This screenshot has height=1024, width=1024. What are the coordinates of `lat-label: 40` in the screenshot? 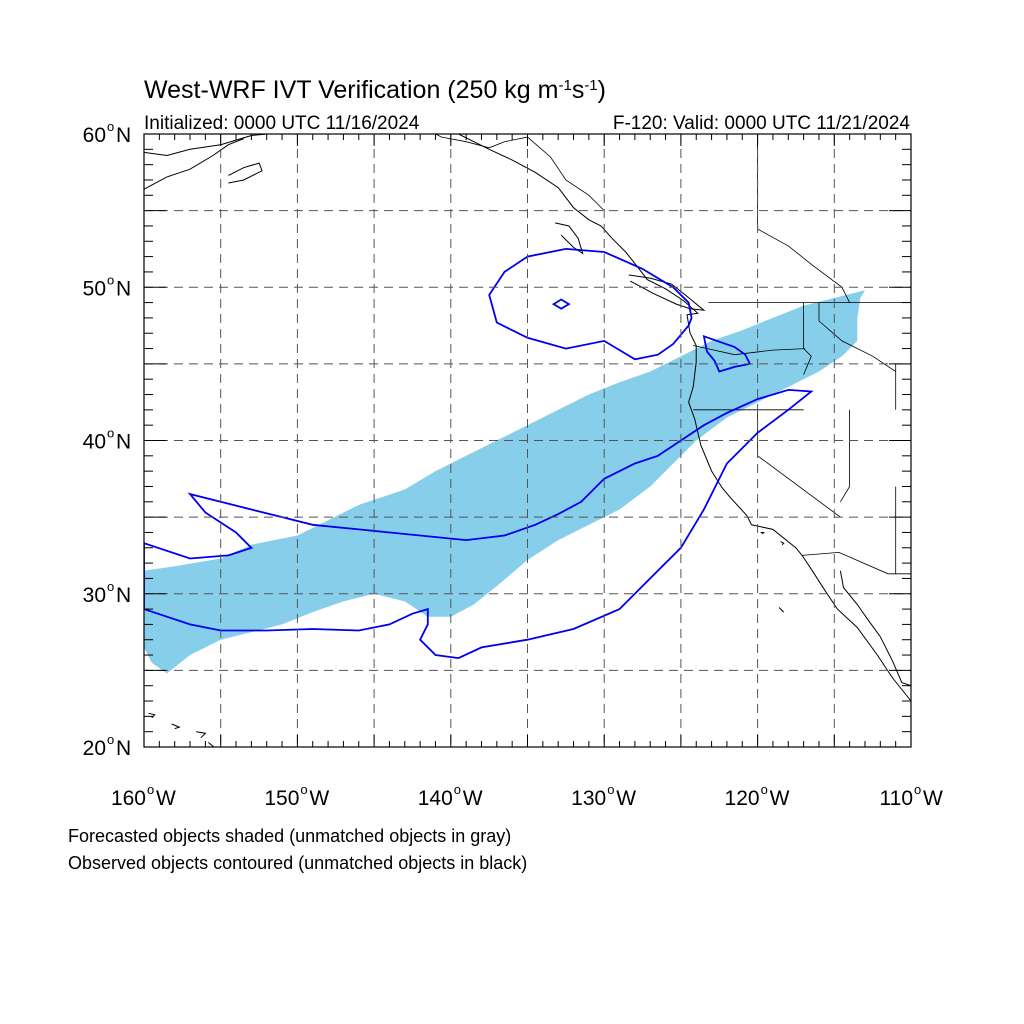 It's located at (94, 442).